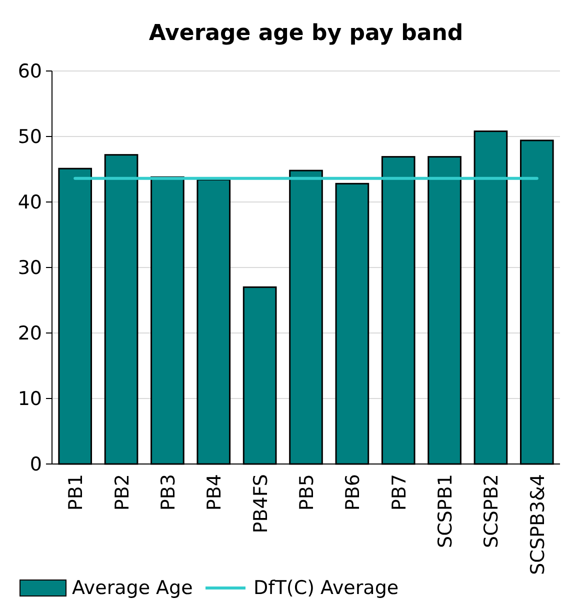 This screenshot has width=568, height=608. What do you see at coordinates (30, 203) in the screenshot?
I see `y-tick-label: 40` at bounding box center [30, 203].